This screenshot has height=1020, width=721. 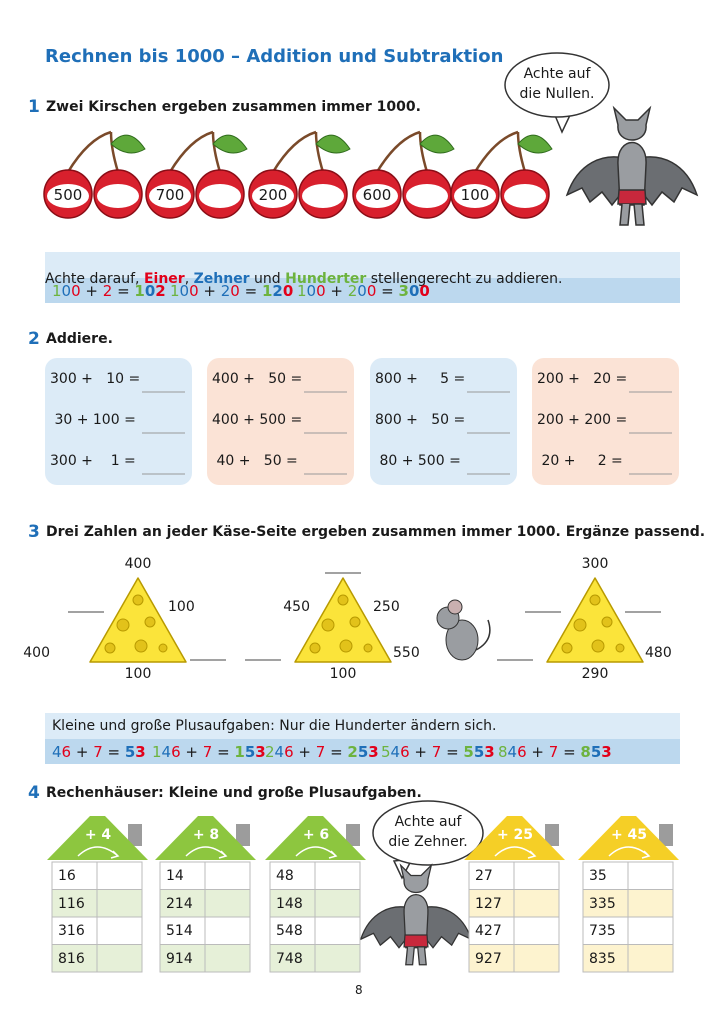 What do you see at coordinates (179, 958) in the screenshot?
I see `house-value: 914` at bounding box center [179, 958].